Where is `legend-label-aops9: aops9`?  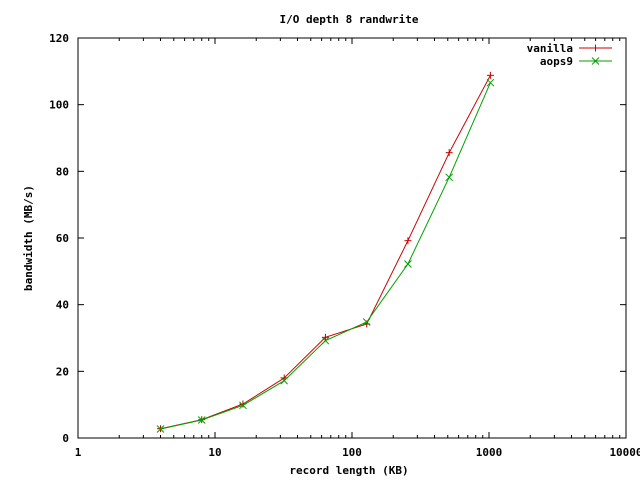 legend-label-aops9: aops9 is located at coordinates (556, 61).